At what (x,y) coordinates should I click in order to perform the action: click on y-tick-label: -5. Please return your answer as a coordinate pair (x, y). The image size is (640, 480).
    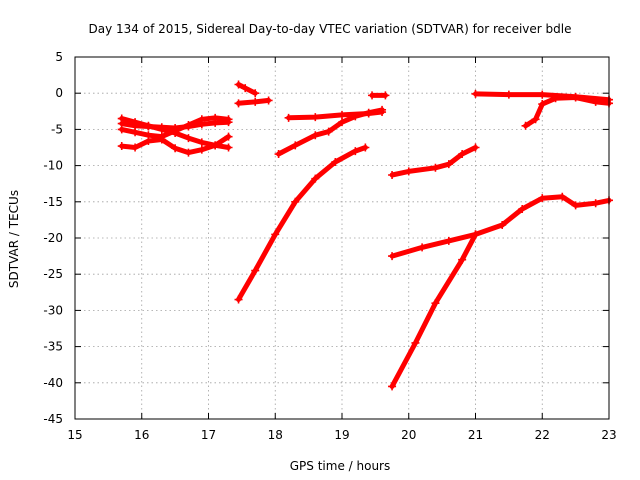
    Looking at the image, I should click on (57, 129).